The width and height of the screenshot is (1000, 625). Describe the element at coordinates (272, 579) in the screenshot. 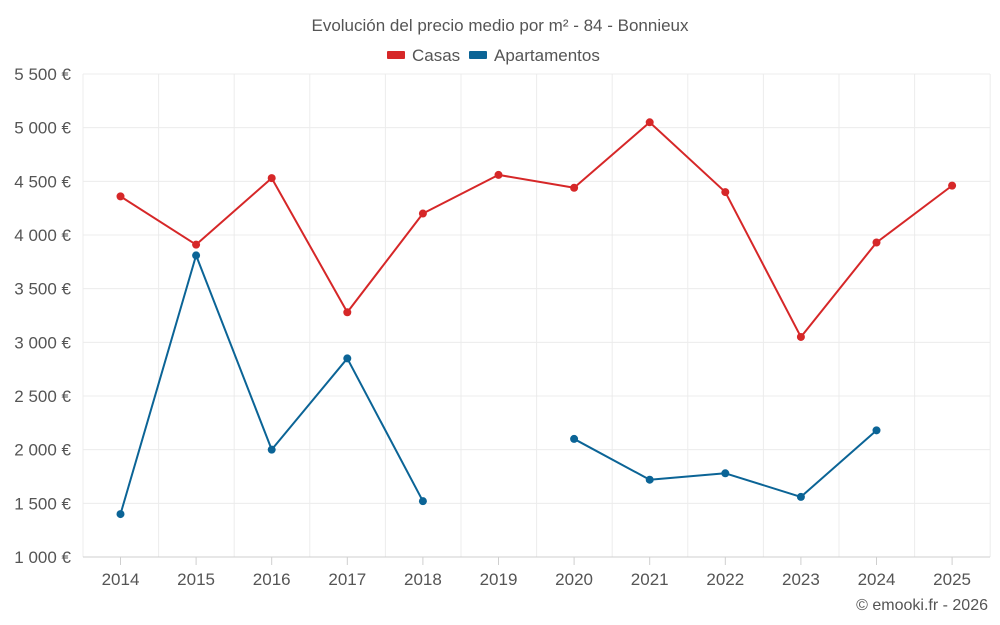

I see `x-tick-label: 2016` at that location.